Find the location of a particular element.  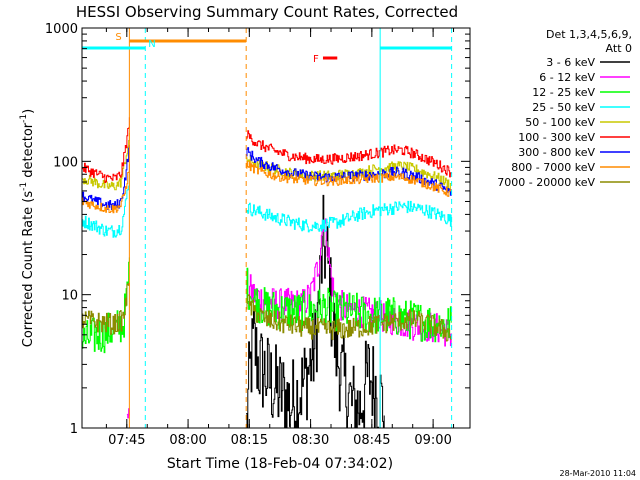

legend-entry-label-2: 12 - 25 keV is located at coordinates (563, 92).